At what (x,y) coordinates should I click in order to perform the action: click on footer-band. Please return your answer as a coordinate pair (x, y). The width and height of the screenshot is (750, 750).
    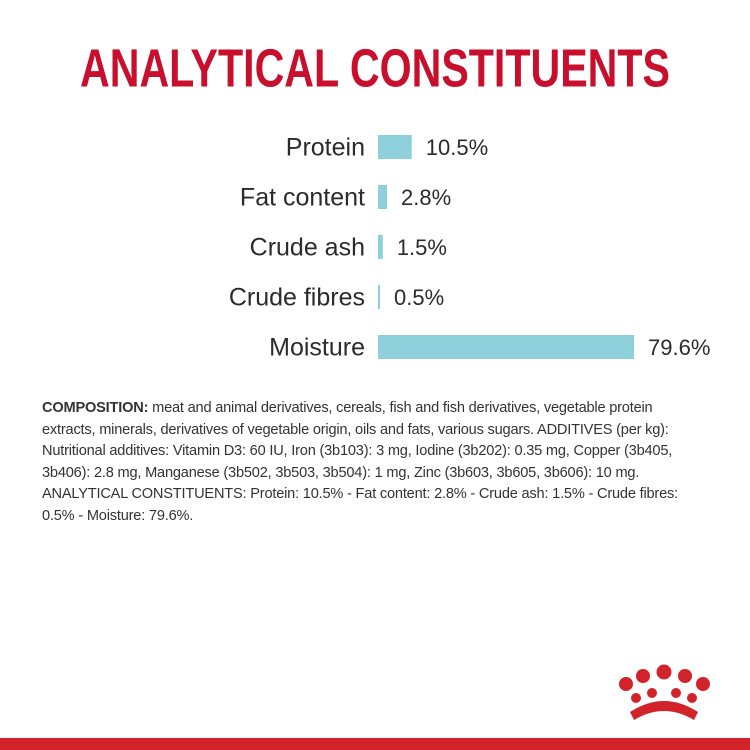
    Looking at the image, I should click on (375, 744).